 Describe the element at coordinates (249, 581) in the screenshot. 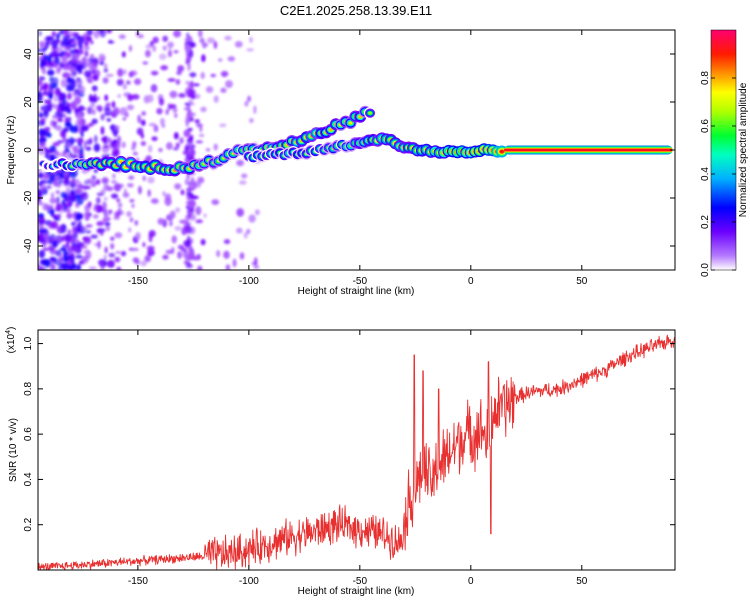

I see `snr-x-tick-label: -100` at that location.